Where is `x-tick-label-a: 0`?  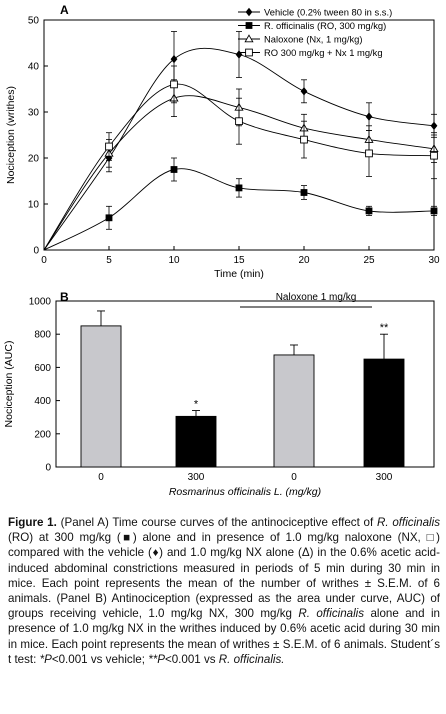 x-tick-label-a: 0 is located at coordinates (44, 260).